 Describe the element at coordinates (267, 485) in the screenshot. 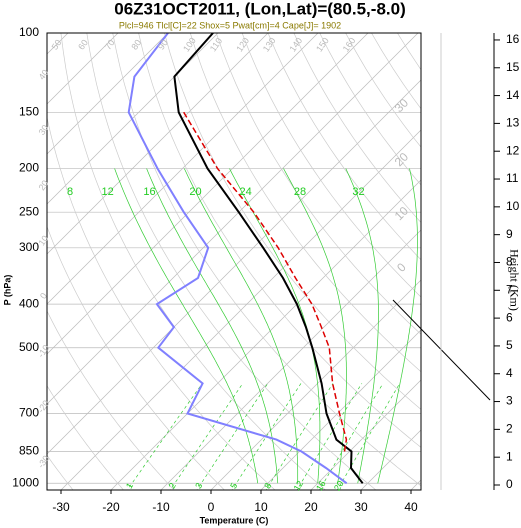

I see `mixing-ratio-label: 8` at that location.